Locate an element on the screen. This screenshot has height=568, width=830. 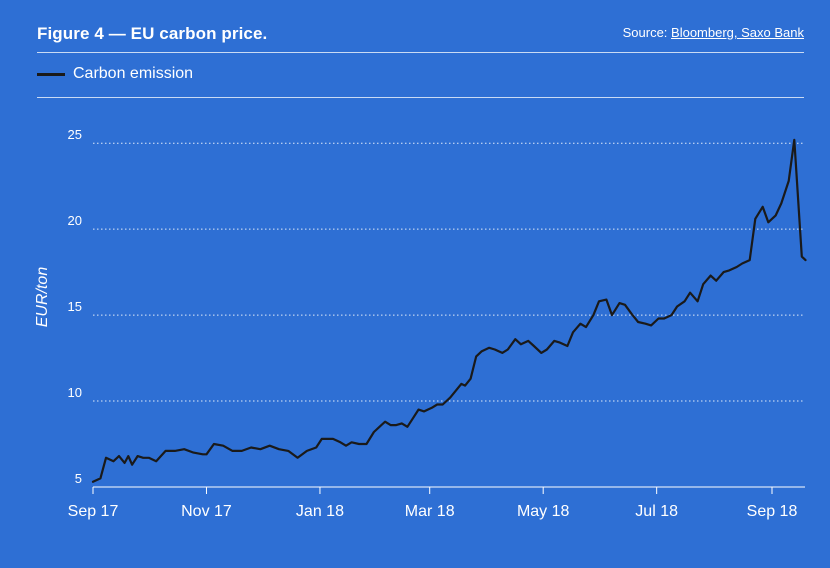
x-tick-label: Sep 17 is located at coordinates (93, 511).